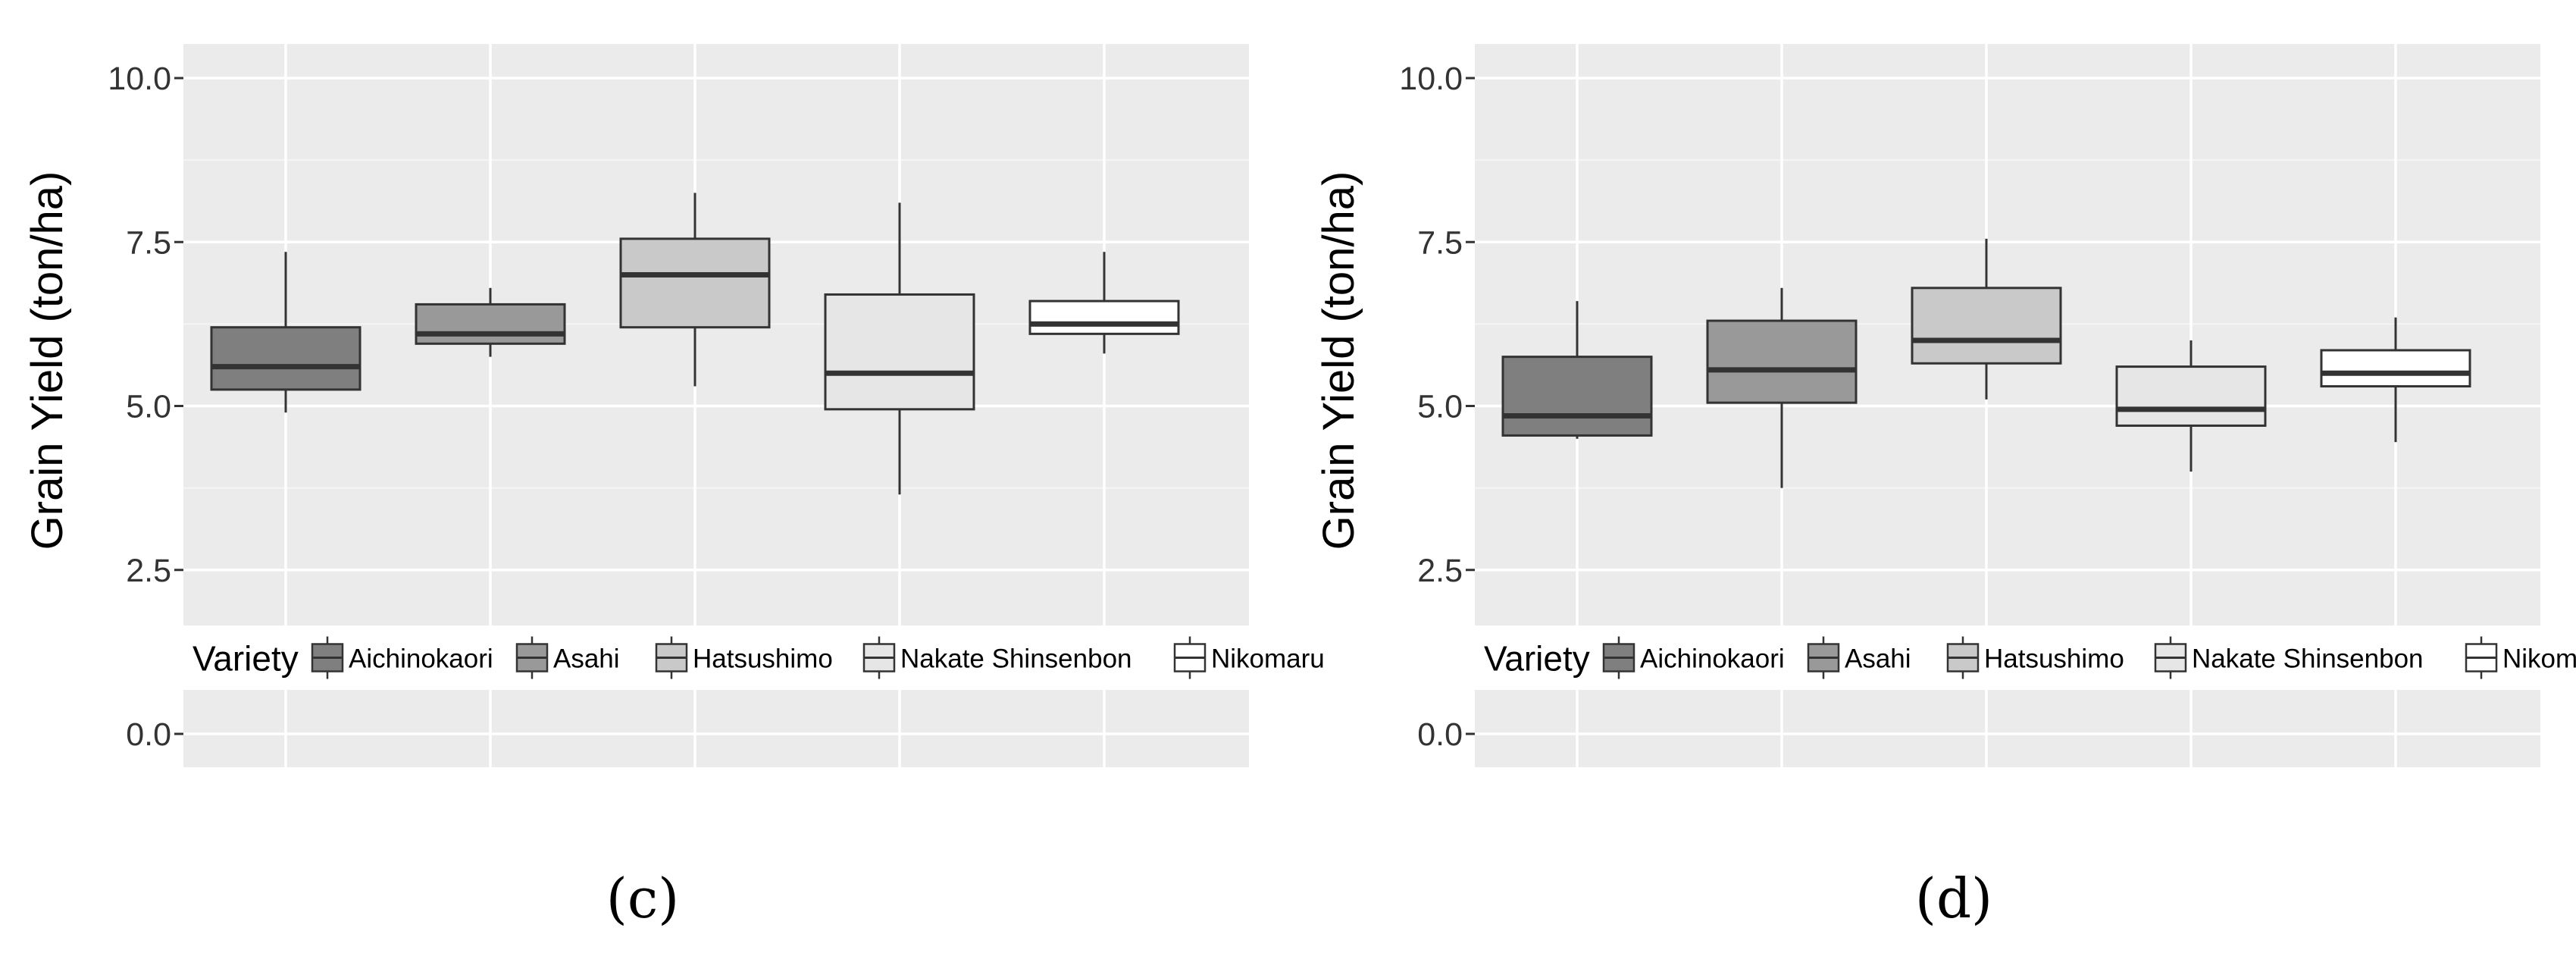 Image resolution: width=2576 pixels, height=953 pixels. Describe the element at coordinates (1954, 898) in the screenshot. I see `panel-caption: (d)` at that location.